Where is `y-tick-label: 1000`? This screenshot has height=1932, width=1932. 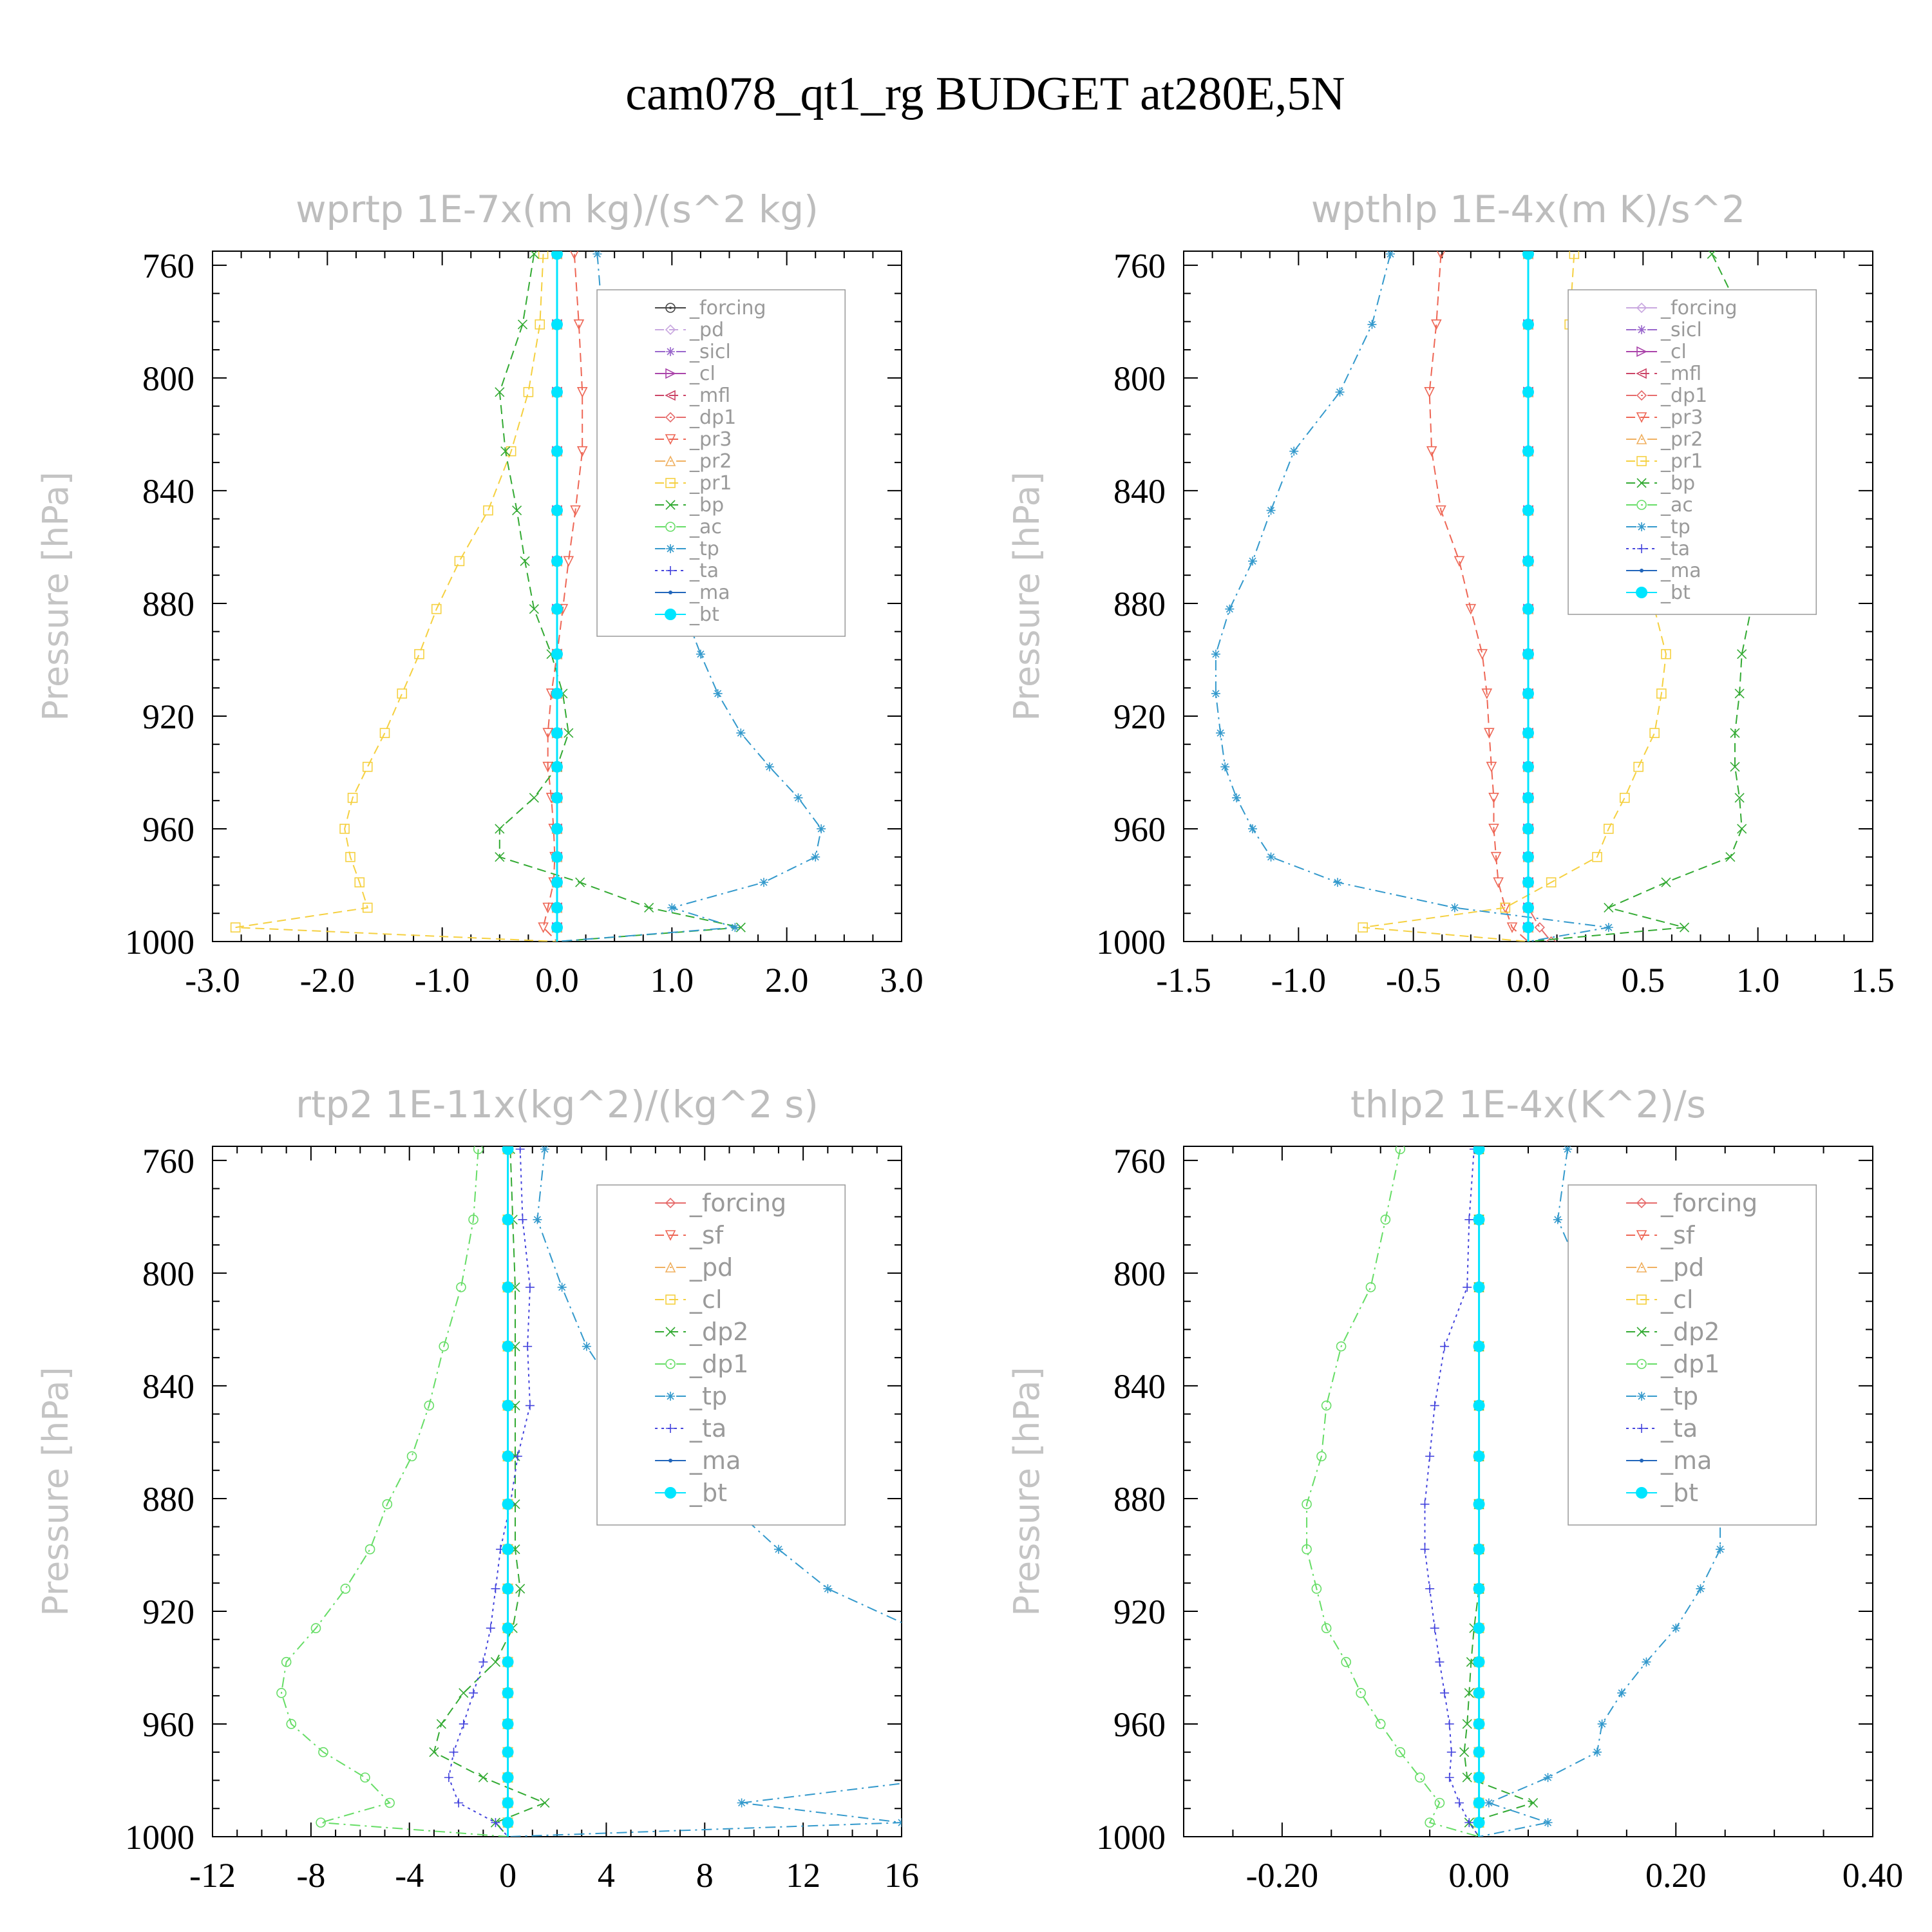
y-tick-label: 1000 is located at coordinates (159, 1837).